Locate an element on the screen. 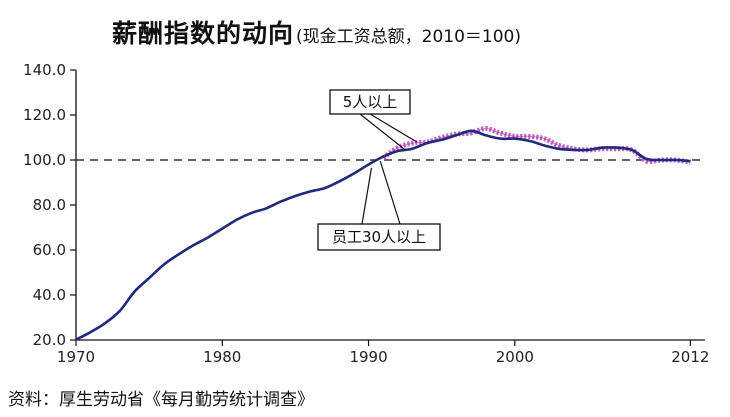 The width and height of the screenshot is (730, 417). callout-30-plus-leader-a is located at coordinates (367, 196).